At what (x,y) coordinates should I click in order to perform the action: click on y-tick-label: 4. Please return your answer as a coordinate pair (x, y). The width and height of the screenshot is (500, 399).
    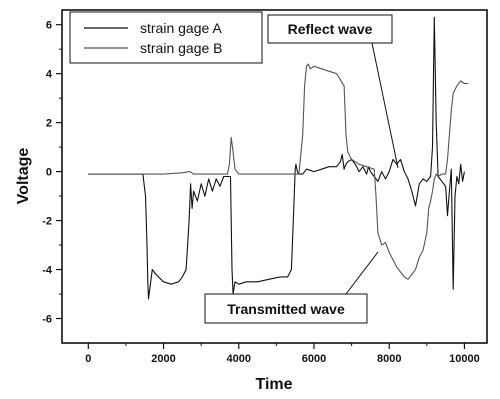
    Looking at the image, I should click on (49, 75).